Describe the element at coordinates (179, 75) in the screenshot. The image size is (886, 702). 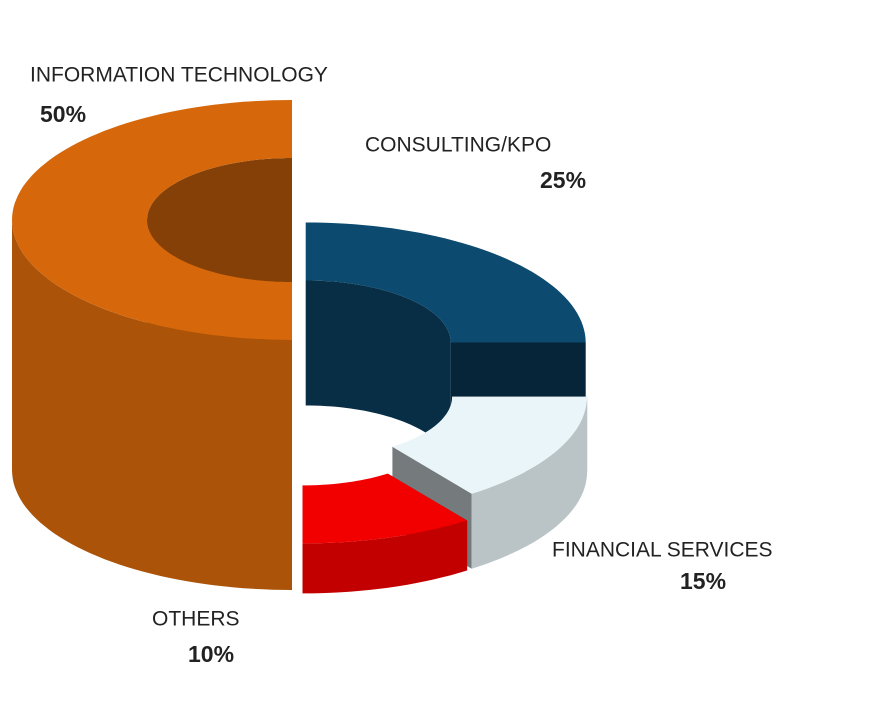
I see `category-label: INFORMATION TECHNOLOGY` at that location.